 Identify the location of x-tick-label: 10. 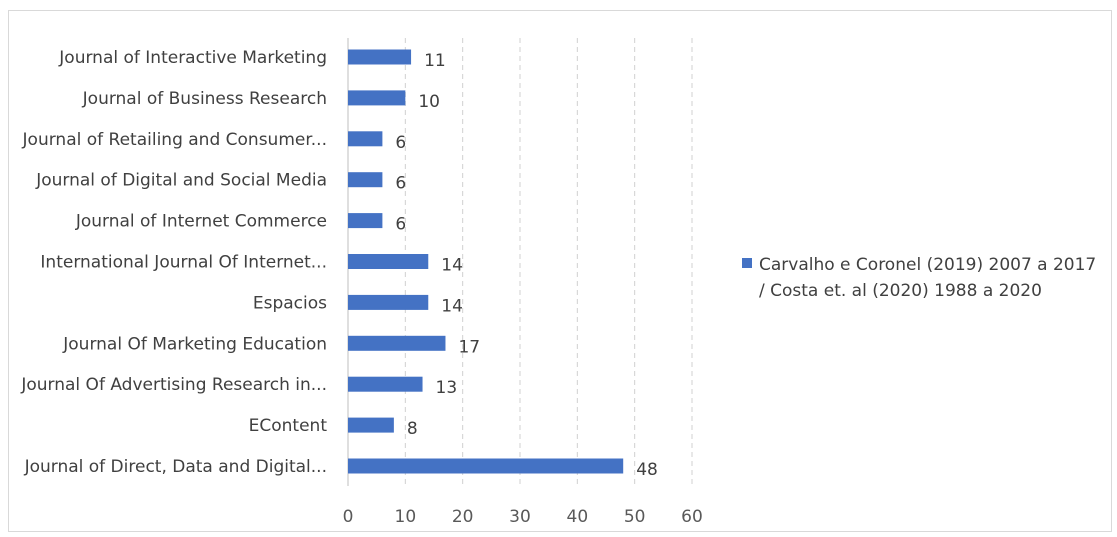
(406, 517).